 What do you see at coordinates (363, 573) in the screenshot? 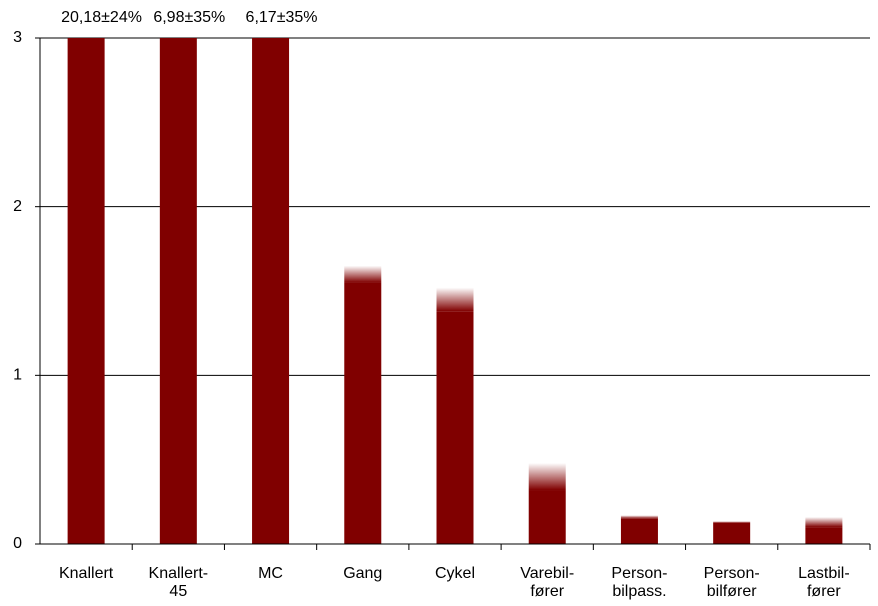
I see `x-tick-label: Gang` at bounding box center [363, 573].